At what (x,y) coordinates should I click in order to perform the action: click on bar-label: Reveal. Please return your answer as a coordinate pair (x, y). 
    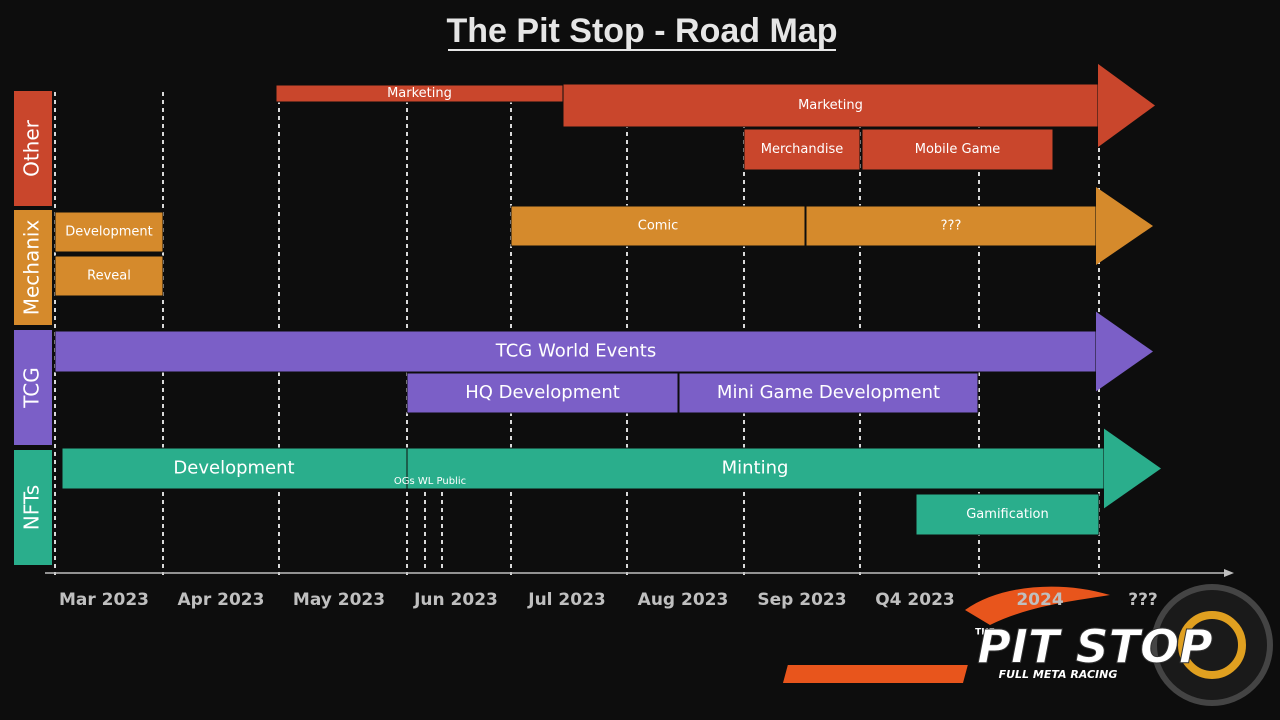
    Looking at the image, I should click on (109, 276).